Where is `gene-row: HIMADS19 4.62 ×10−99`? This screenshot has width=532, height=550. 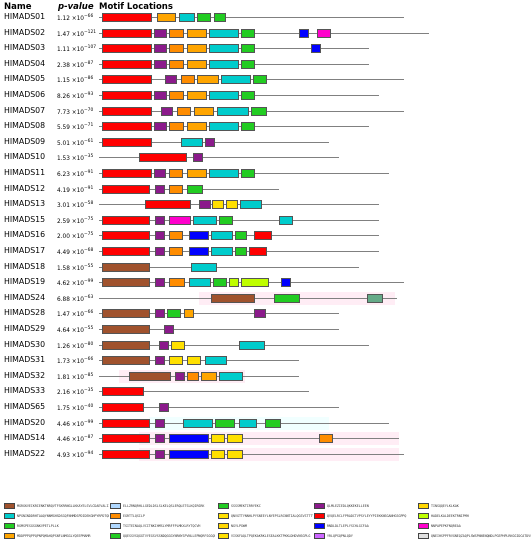 gene-row: HIMADS19 4.62 ×10−99 is located at coordinates (266, 282).